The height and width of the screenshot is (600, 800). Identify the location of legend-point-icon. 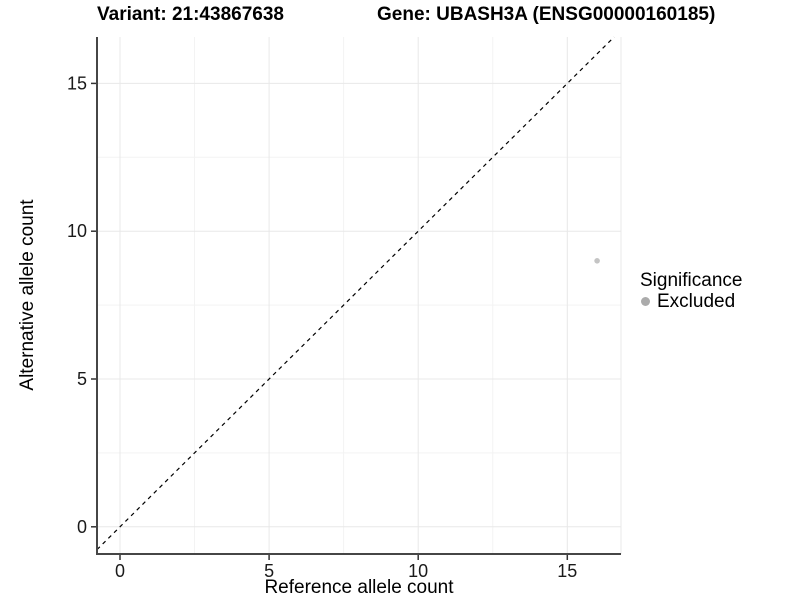
(645, 301).